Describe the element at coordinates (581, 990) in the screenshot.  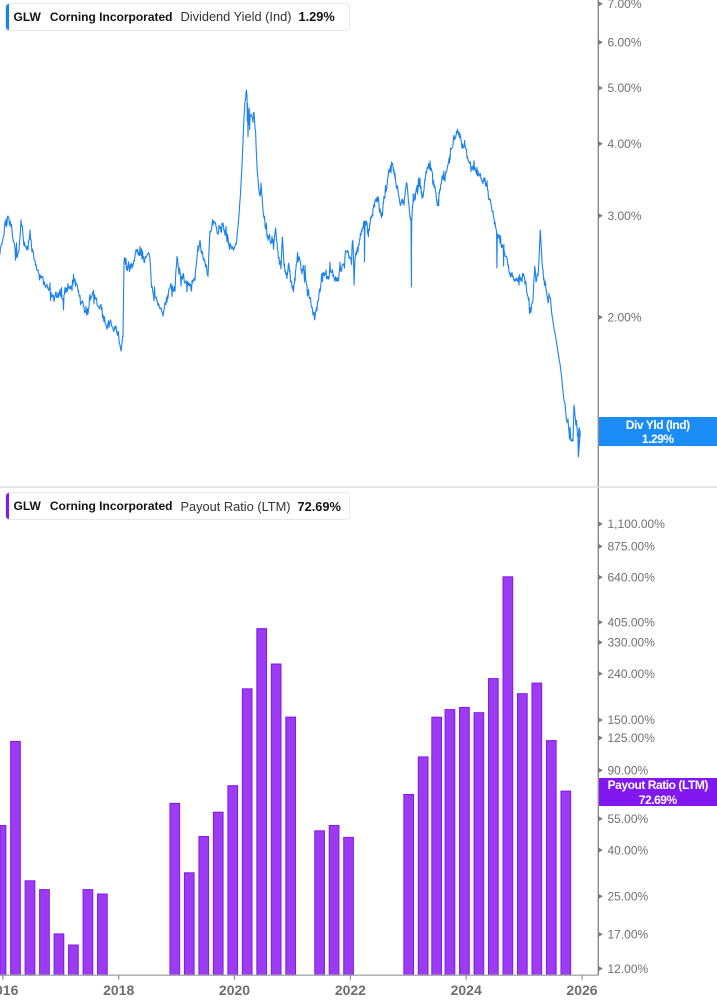
I see `svg-text: 2026` at that location.